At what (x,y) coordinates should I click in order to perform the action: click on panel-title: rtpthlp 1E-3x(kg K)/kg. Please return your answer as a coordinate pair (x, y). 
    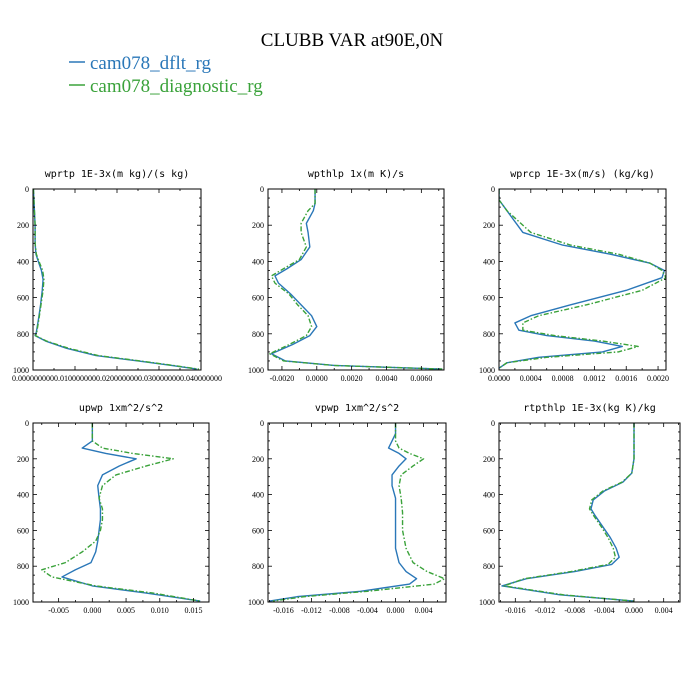
    Looking at the image, I should click on (589, 408).